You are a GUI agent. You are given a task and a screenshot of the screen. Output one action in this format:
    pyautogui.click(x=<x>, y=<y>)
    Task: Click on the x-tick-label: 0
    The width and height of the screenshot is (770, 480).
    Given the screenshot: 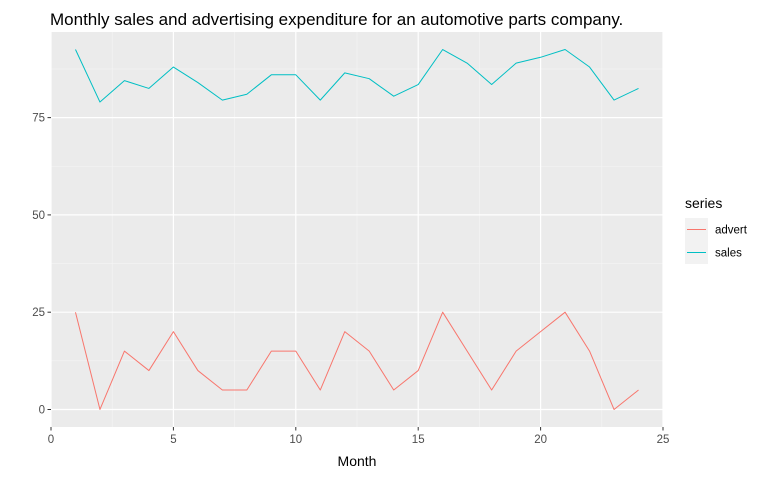 What is the action you would take?
    pyautogui.click(x=51, y=440)
    